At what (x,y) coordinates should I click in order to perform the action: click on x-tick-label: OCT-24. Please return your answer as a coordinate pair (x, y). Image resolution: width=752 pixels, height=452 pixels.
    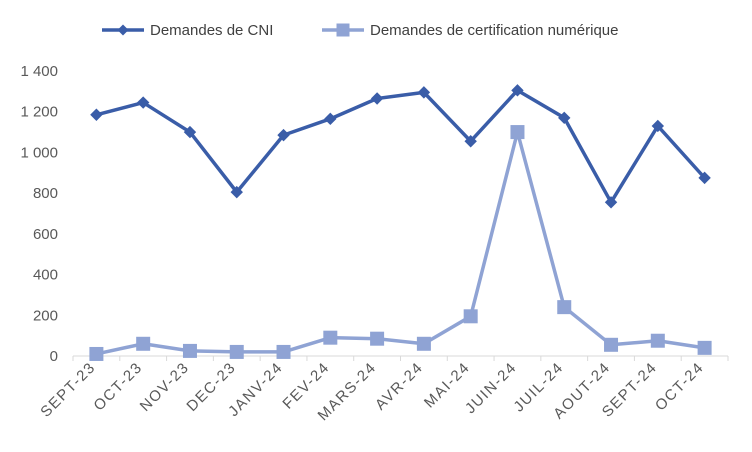
    Looking at the image, I should click on (680, 387).